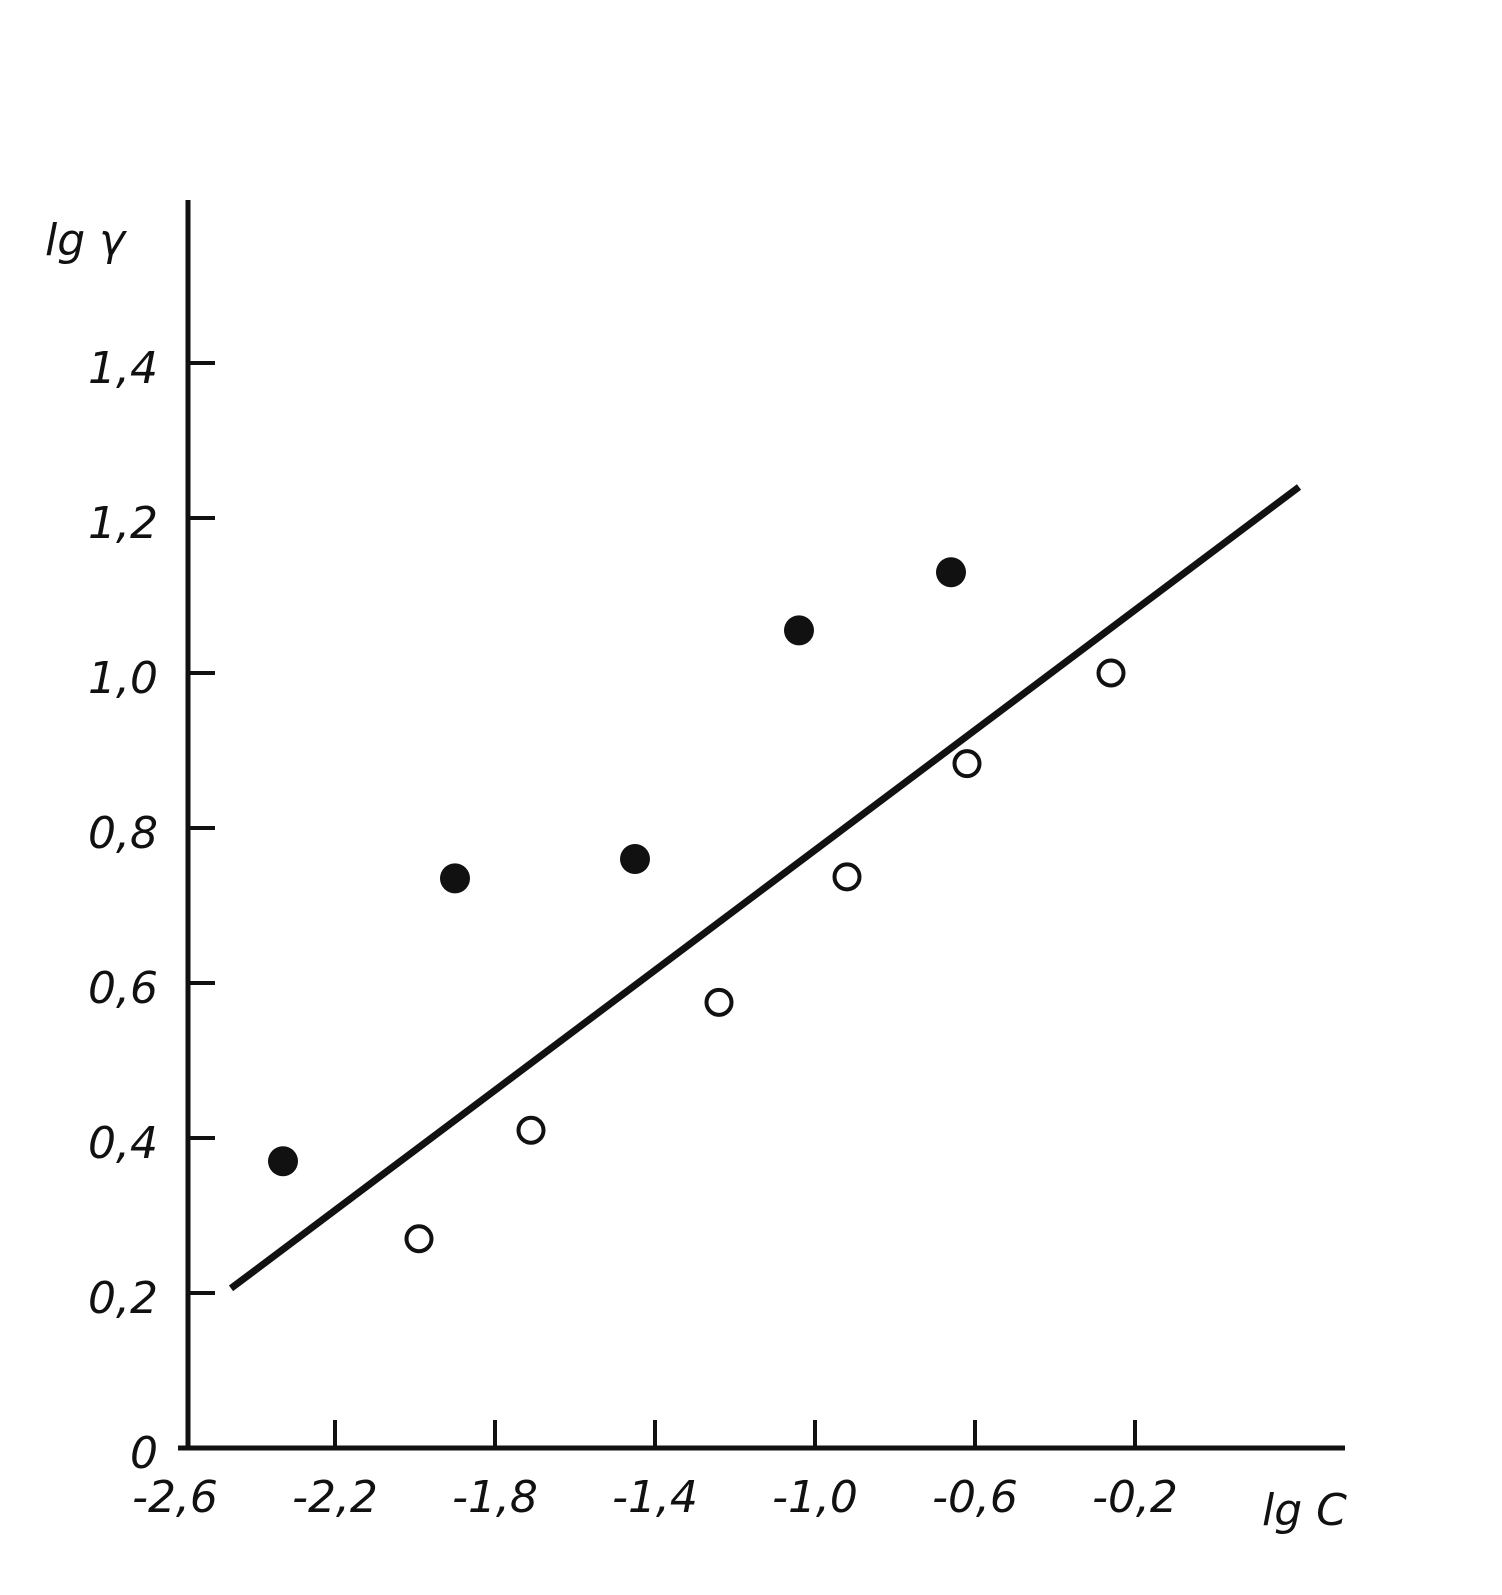 The image size is (1502, 1595). Describe the element at coordinates (123, 1143) in the screenshot. I see `y-tick-label: 0,4` at that location.